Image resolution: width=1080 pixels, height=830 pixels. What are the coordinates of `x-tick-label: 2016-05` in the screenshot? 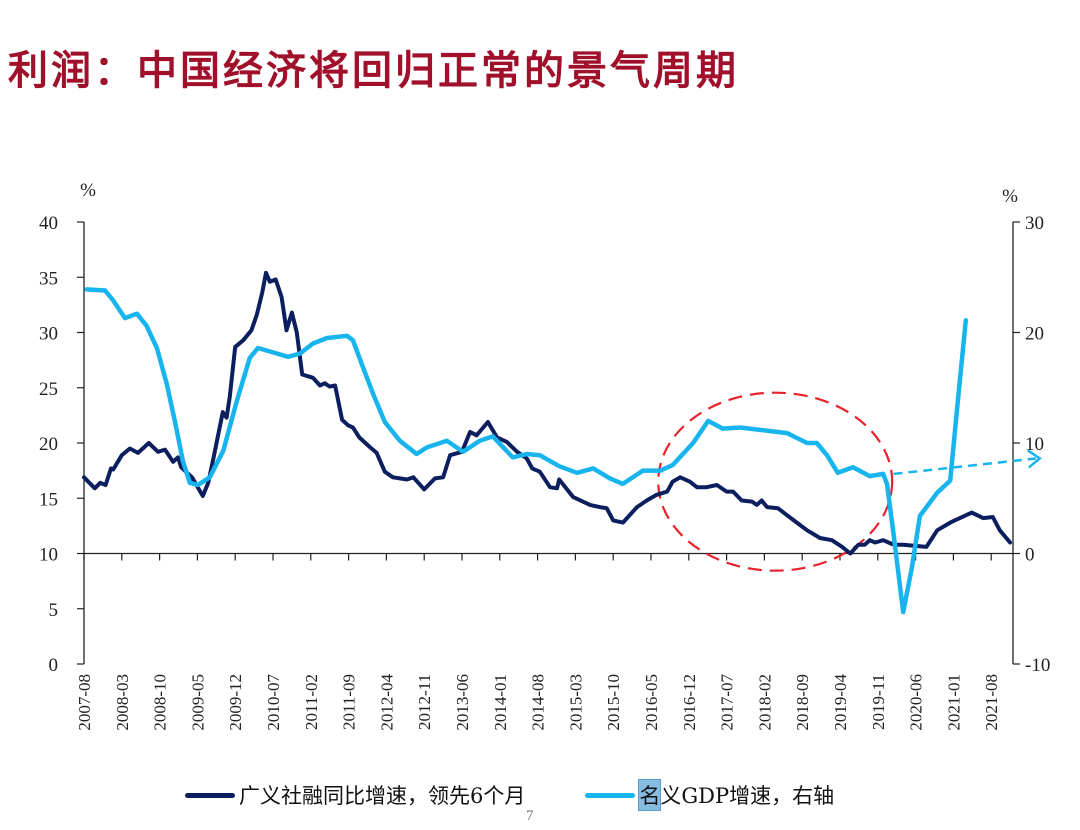 It's located at (651, 702).